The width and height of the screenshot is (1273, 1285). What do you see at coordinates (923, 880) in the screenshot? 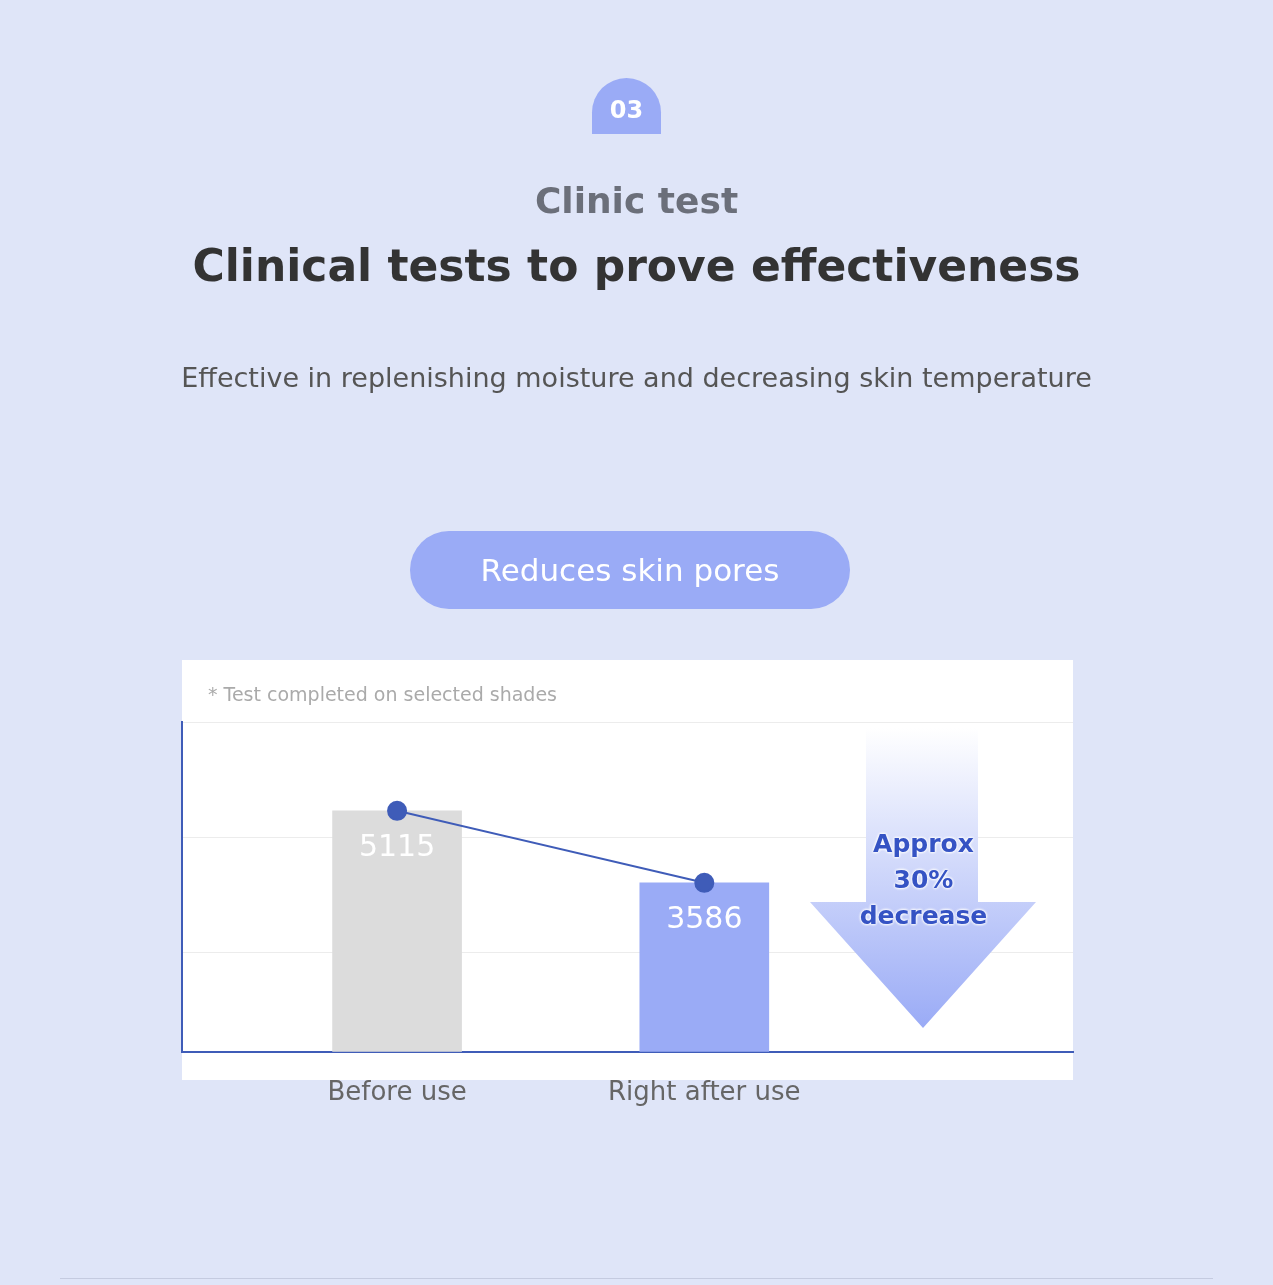
I see `annotation: Approx 30% decrease` at bounding box center [923, 880].